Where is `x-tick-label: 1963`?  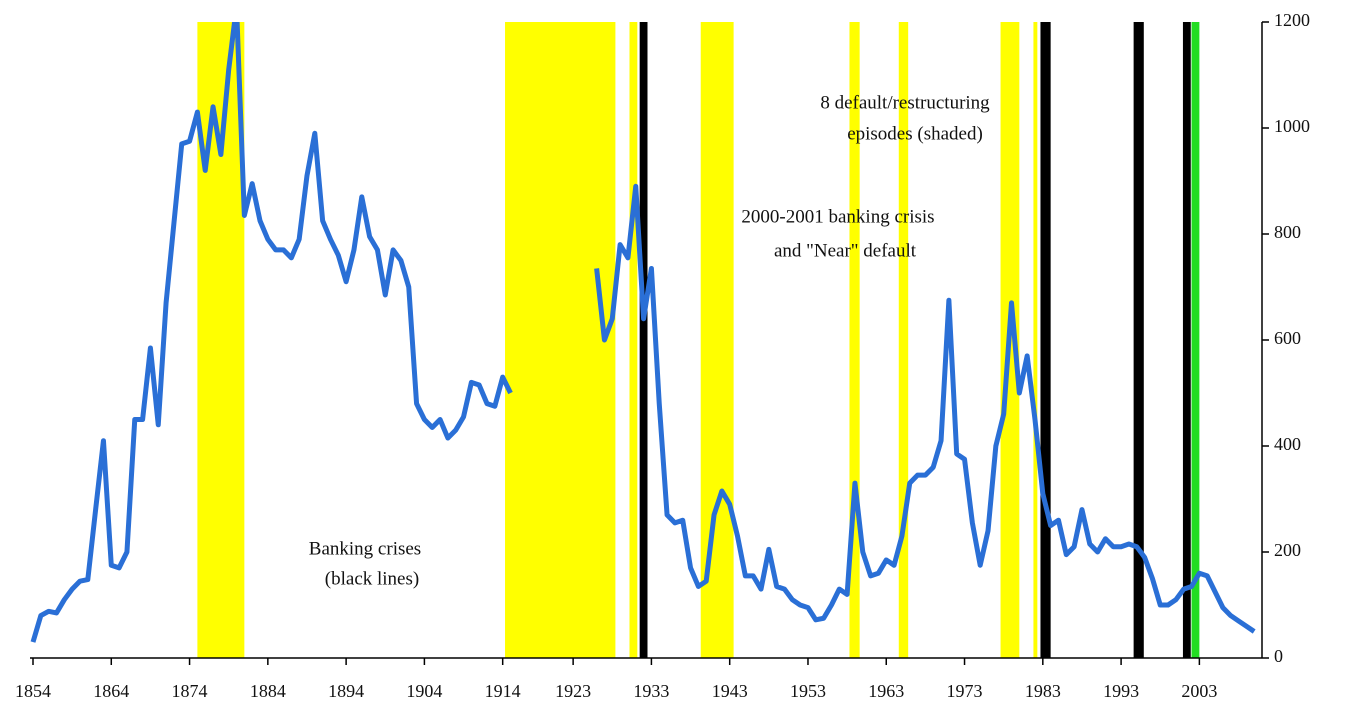 x-tick-label: 1963 is located at coordinates (886, 691).